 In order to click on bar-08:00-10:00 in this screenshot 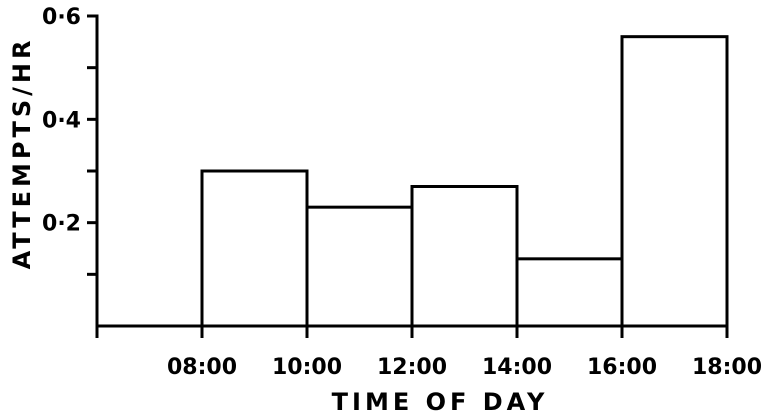, I will do `click(254, 248)`.